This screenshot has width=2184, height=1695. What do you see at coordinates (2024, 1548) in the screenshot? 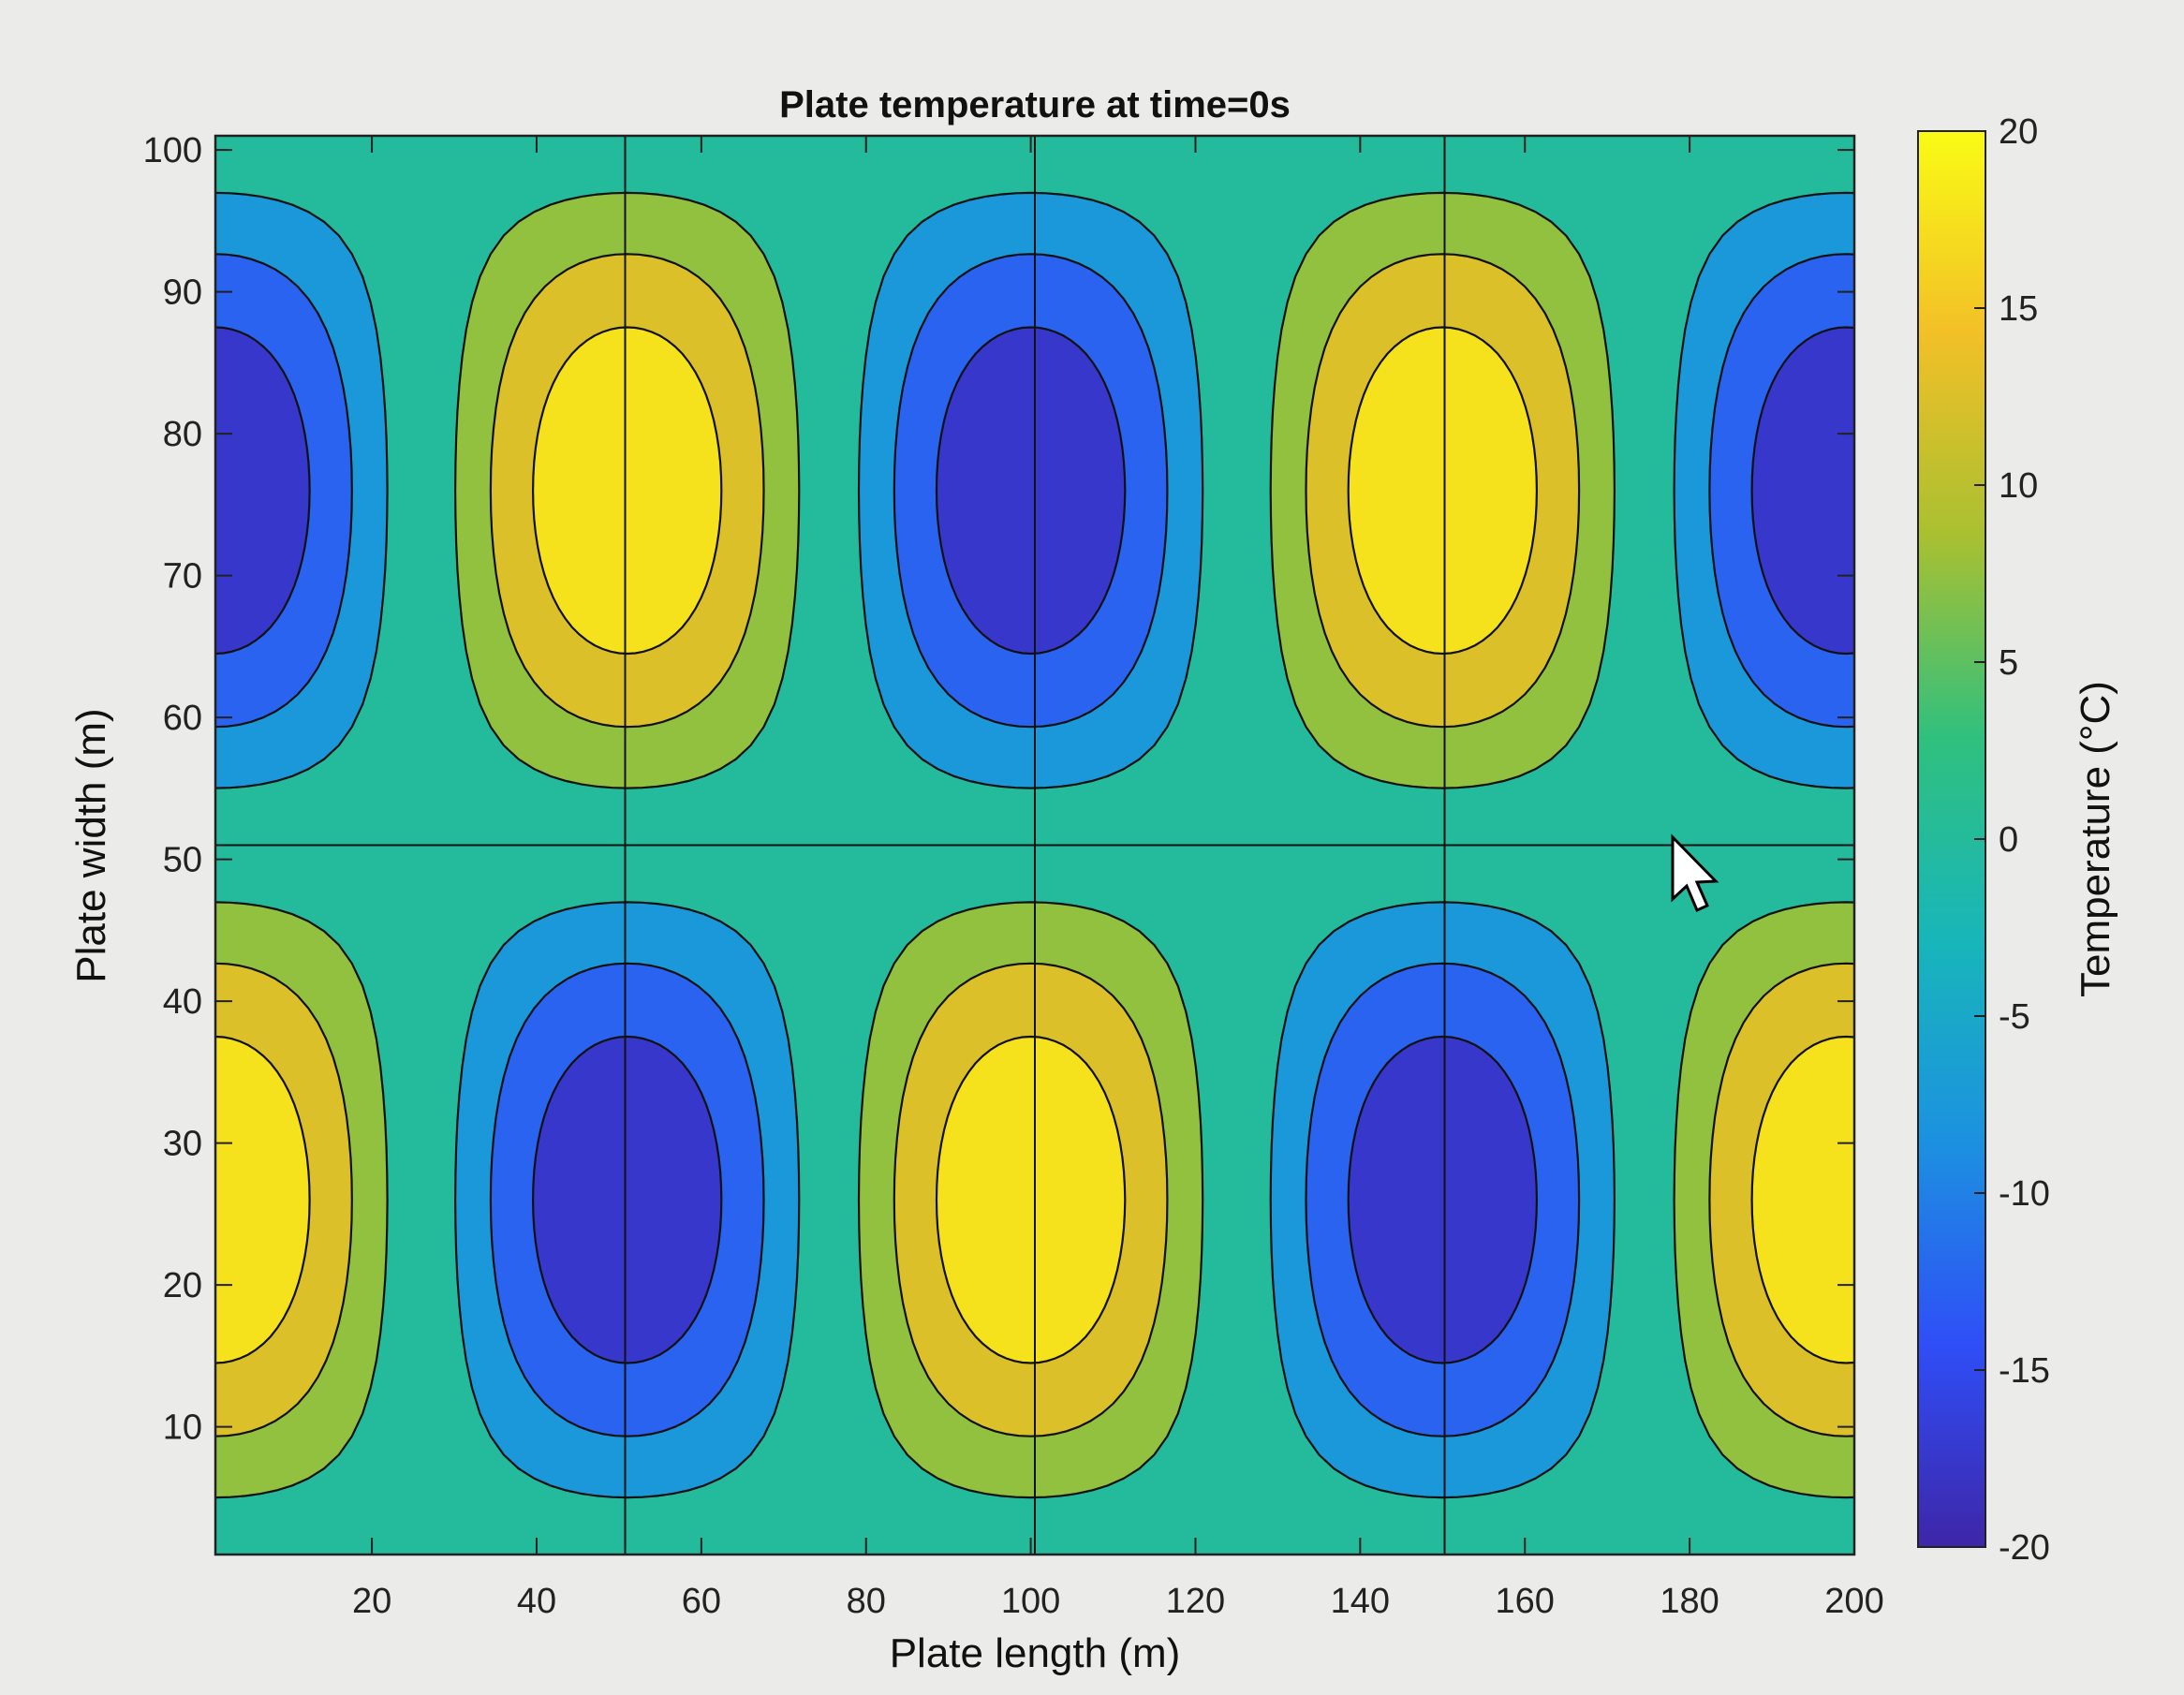
I see `colorbar-tick-label: -20` at bounding box center [2024, 1548].